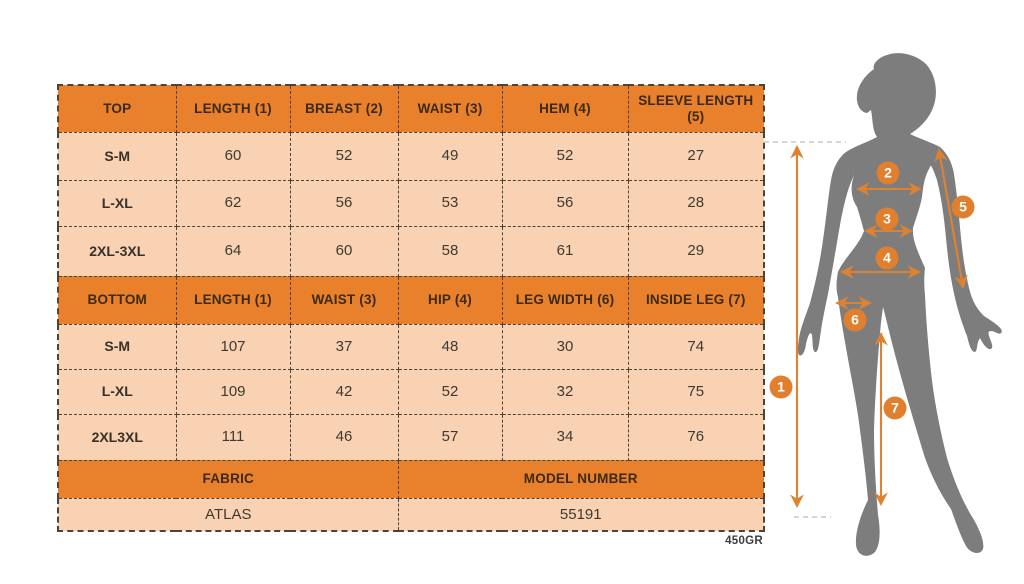 The width and height of the screenshot is (1024, 584). I want to click on fabric-header-cell: FABRIC, so click(228, 479).